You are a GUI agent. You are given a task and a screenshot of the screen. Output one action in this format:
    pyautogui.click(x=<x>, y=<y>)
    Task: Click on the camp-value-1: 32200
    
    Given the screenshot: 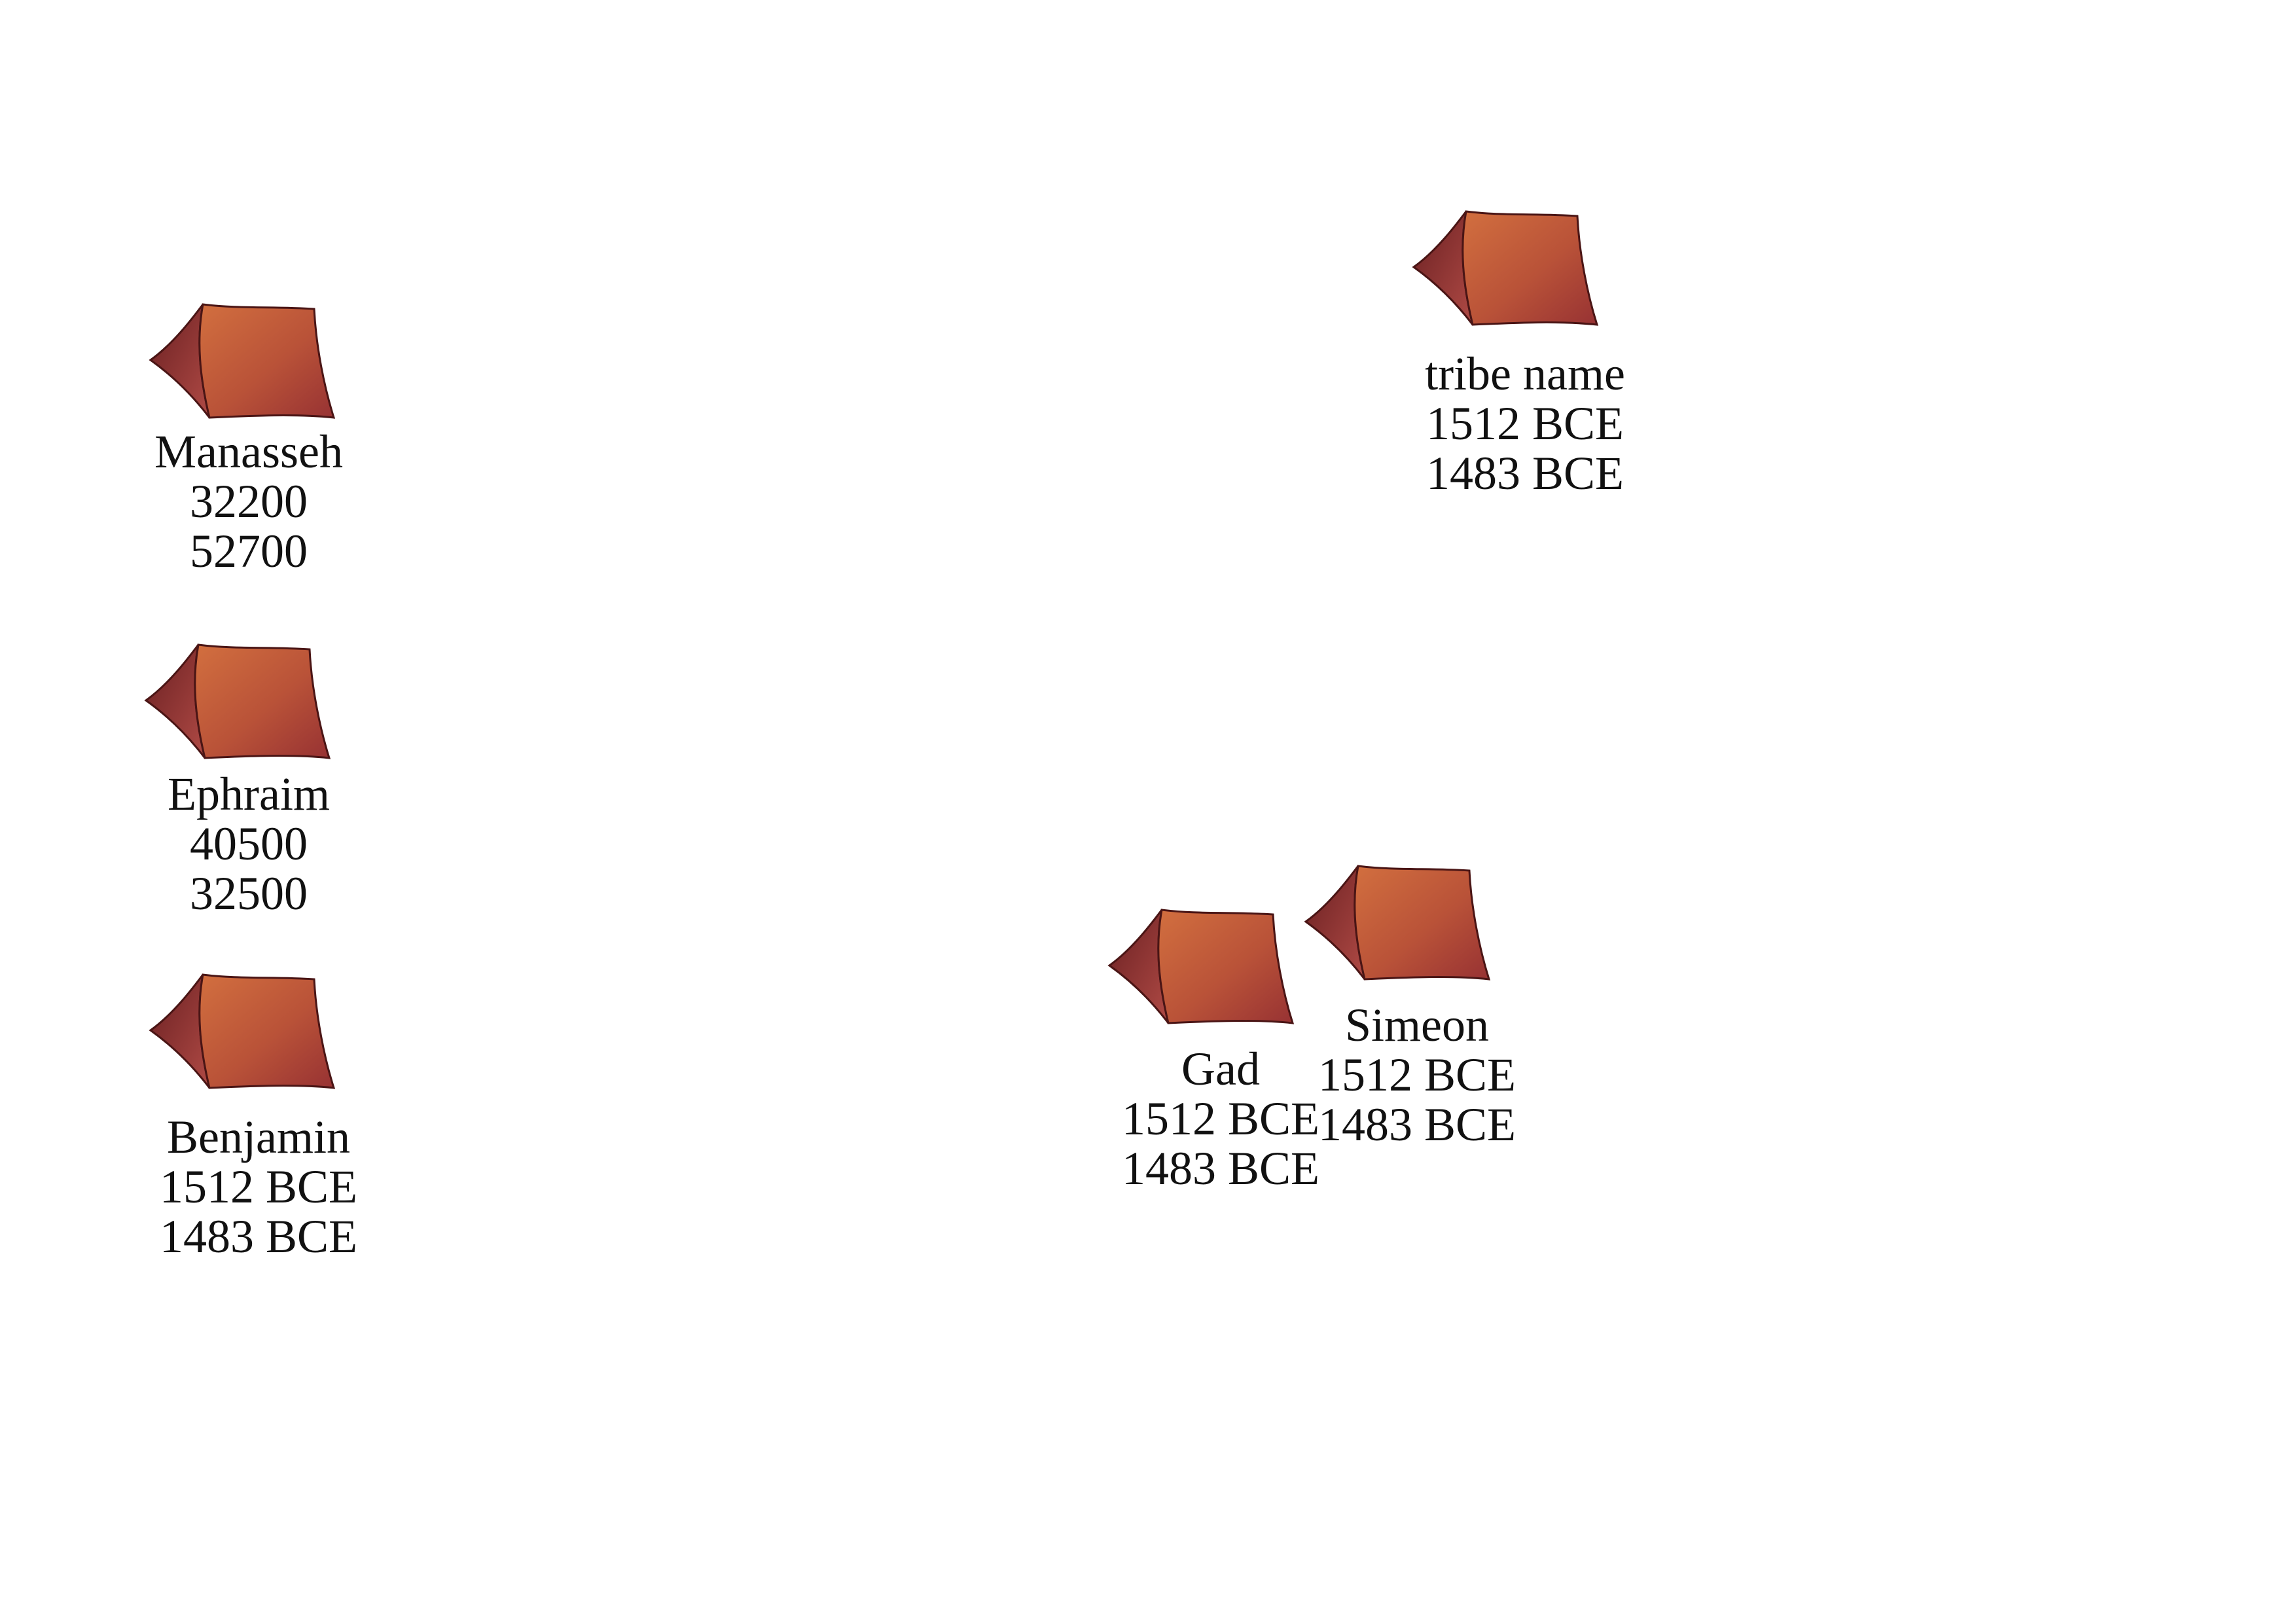 What is the action you would take?
    pyautogui.click(x=249, y=501)
    